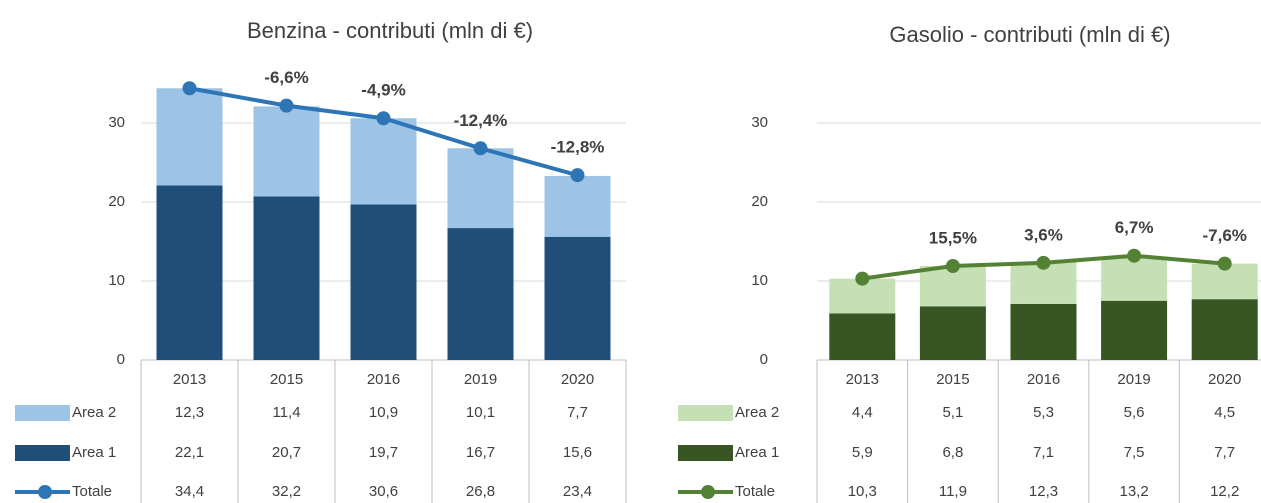 Image resolution: width=1261 pixels, height=503 pixels. I want to click on change-label: 15,5%, so click(953, 237).